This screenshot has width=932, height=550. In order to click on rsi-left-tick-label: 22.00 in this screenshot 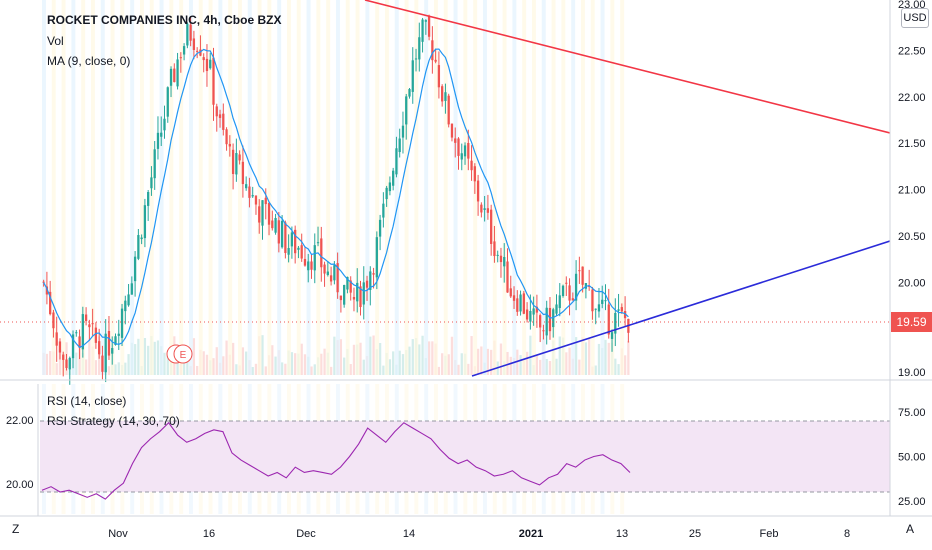, I will do `click(20, 421)`.